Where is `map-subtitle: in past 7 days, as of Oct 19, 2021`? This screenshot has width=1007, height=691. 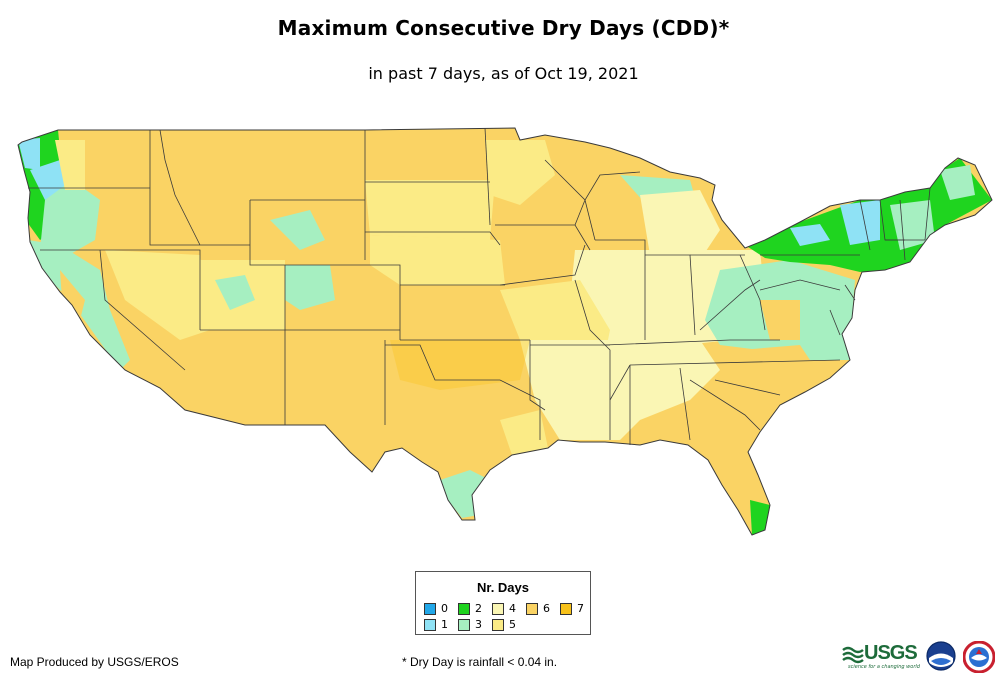
map-subtitle: in past 7 days, as of Oct 19, 2021 is located at coordinates (503, 73).